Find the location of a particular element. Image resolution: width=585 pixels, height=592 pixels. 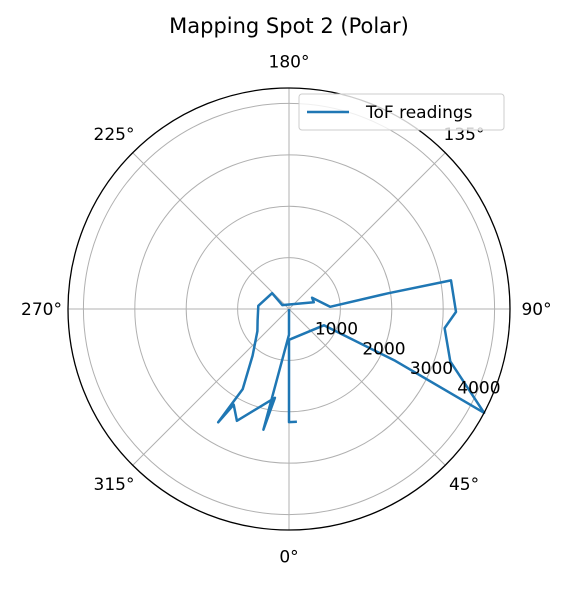

theta-tick-label-0: 0° is located at coordinates (288, 558).